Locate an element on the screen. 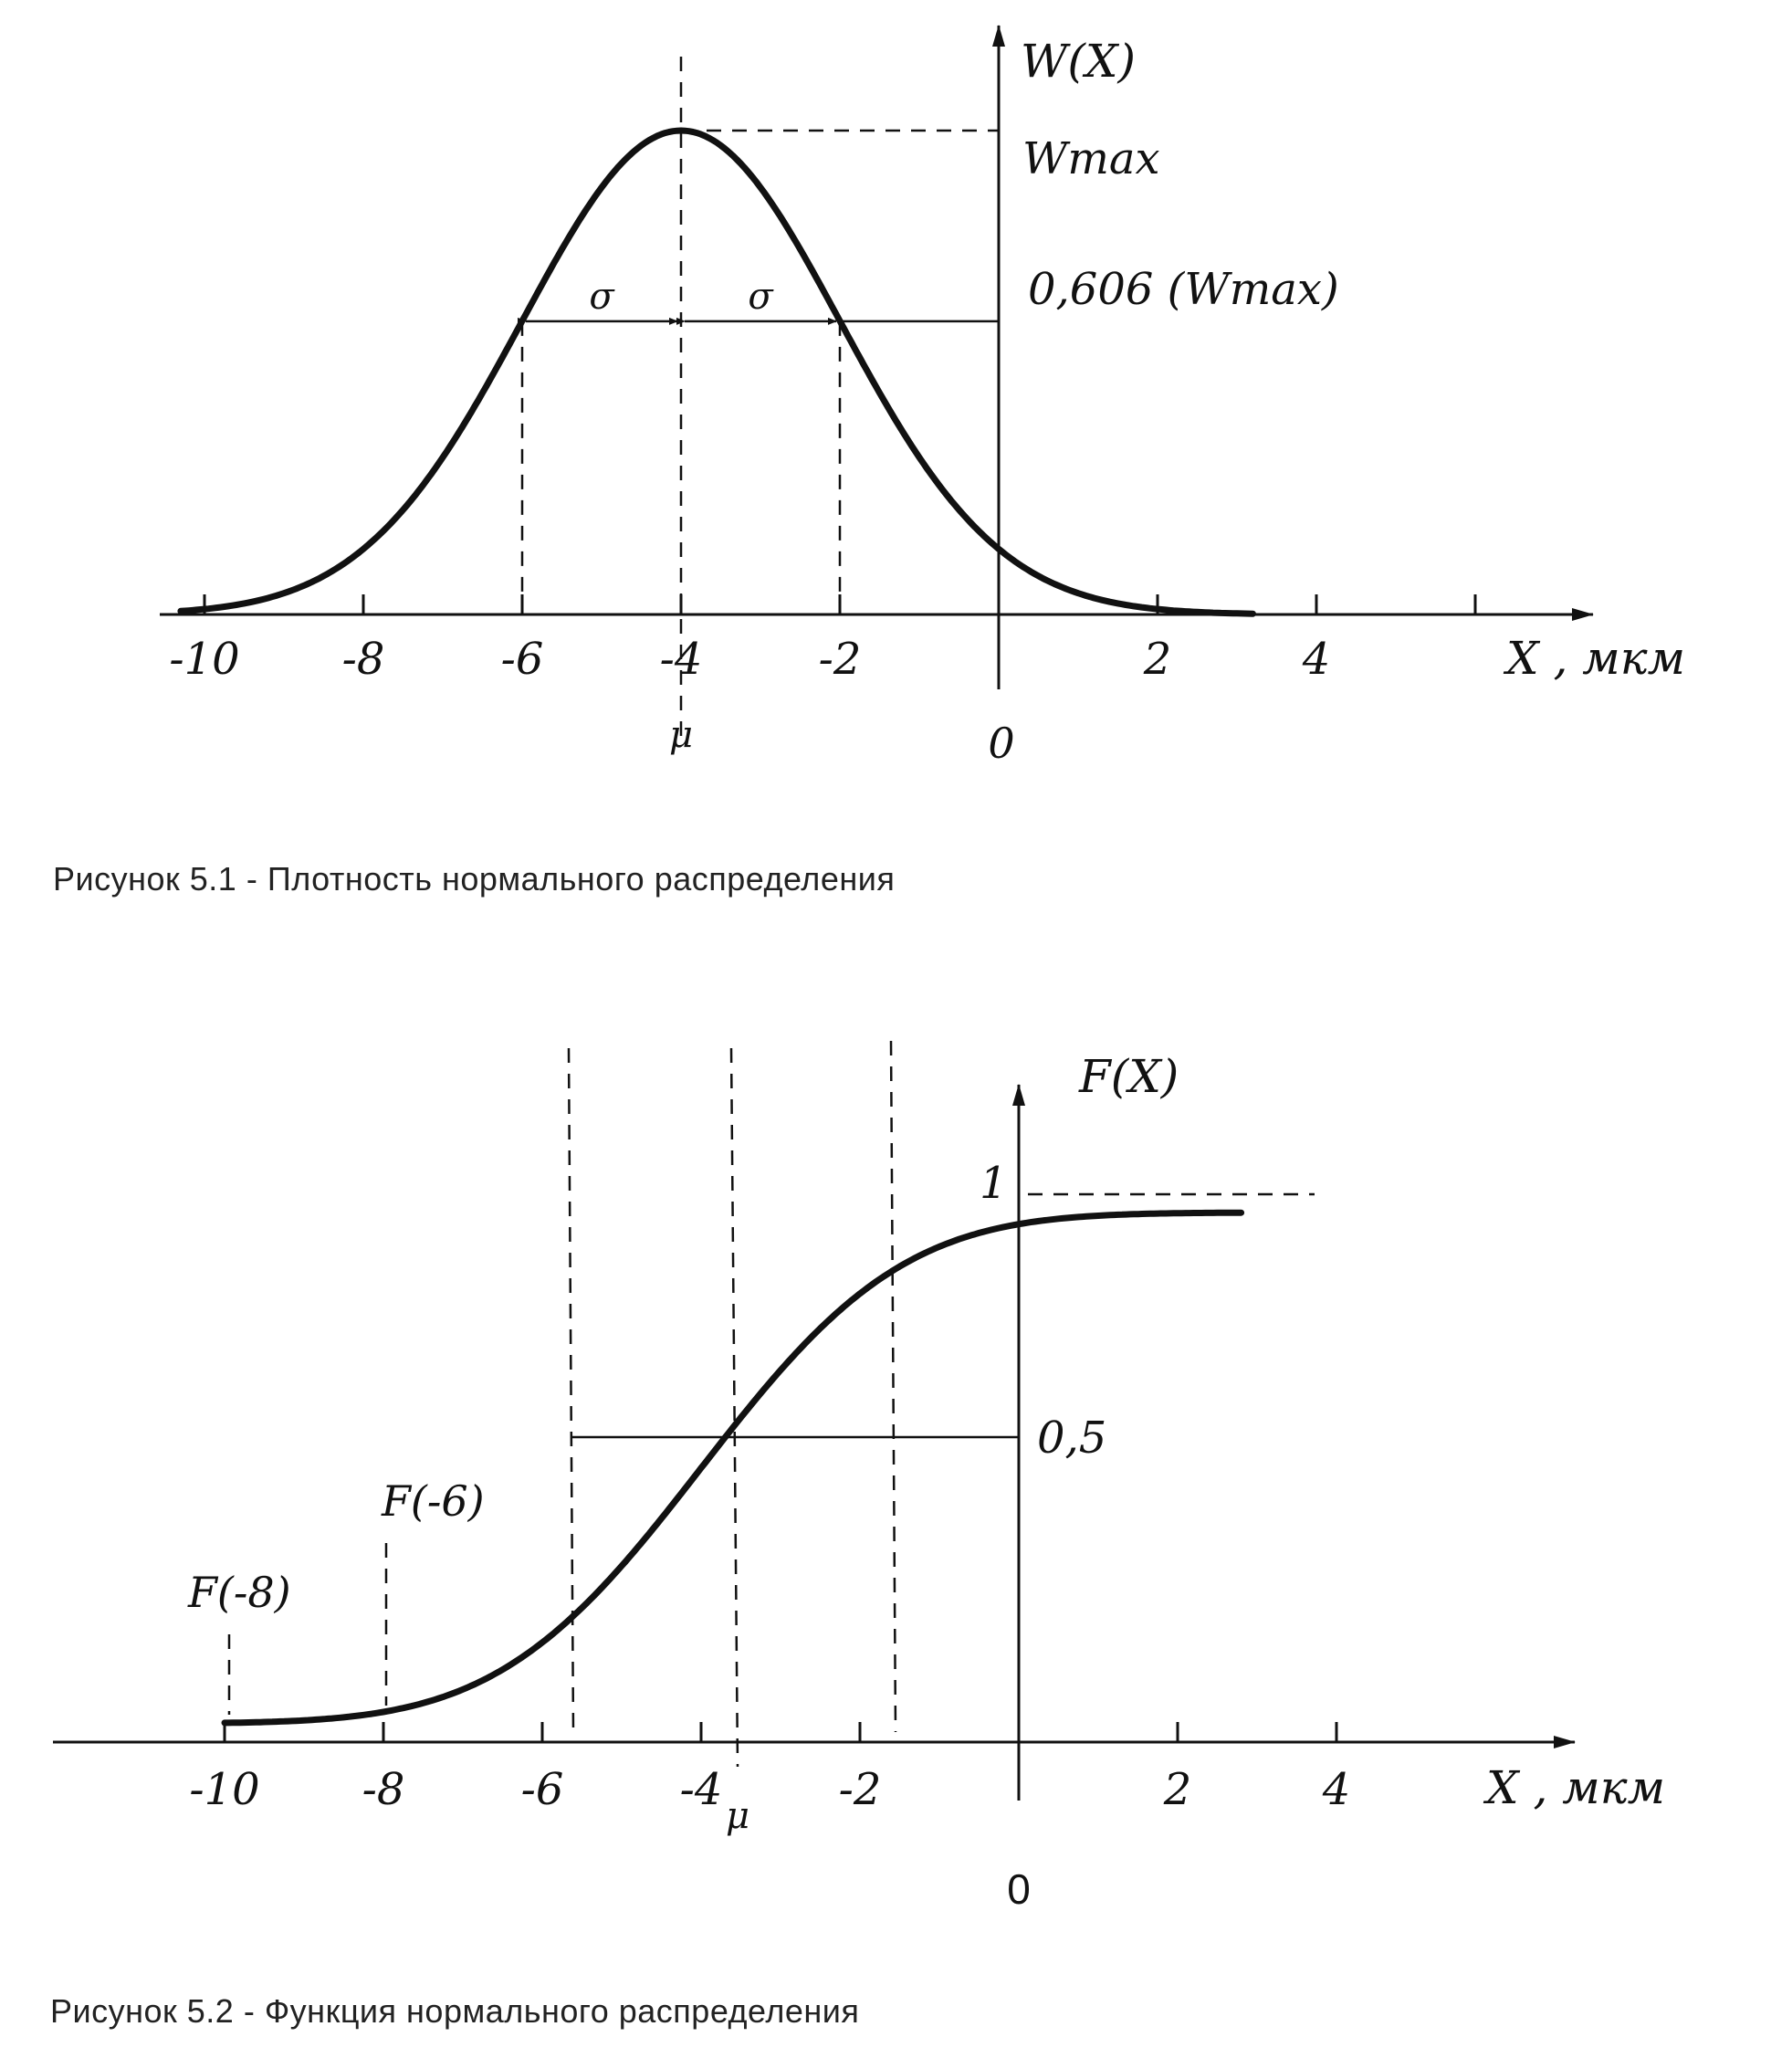 This screenshot has width=1792, height=2058. cdf-x-tick-label: 4 is located at coordinates (1336, 1789).